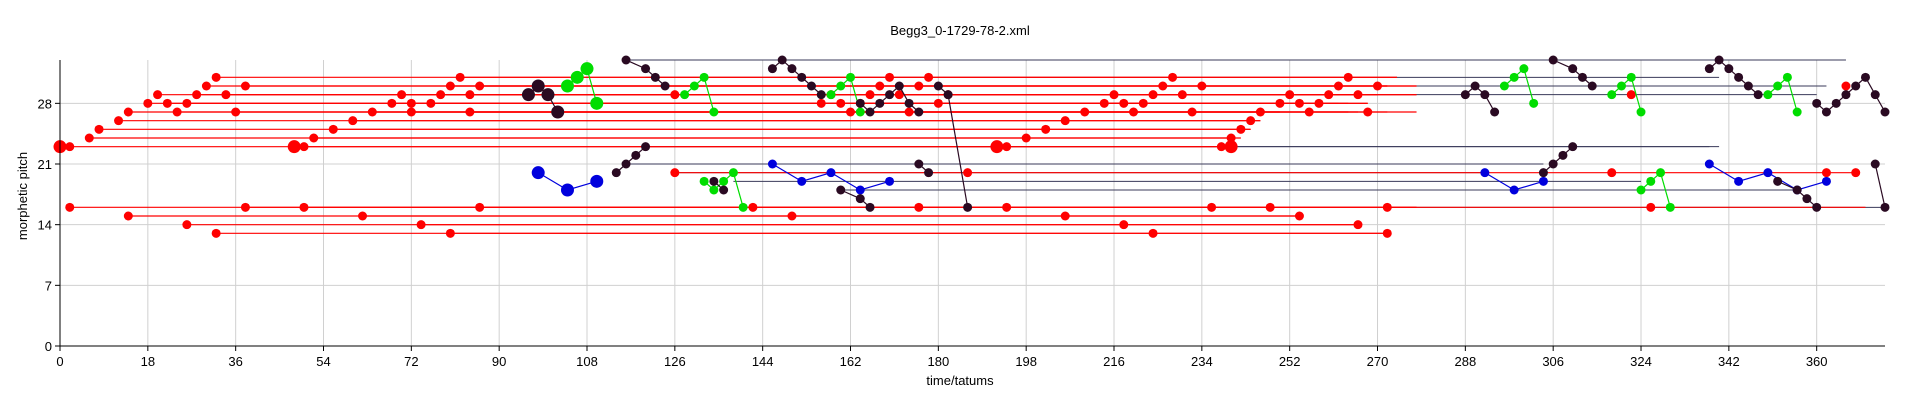 The height and width of the screenshot is (401, 1920). What do you see at coordinates (938, 361) in the screenshot?
I see `x-tick-label: 180` at bounding box center [938, 361].